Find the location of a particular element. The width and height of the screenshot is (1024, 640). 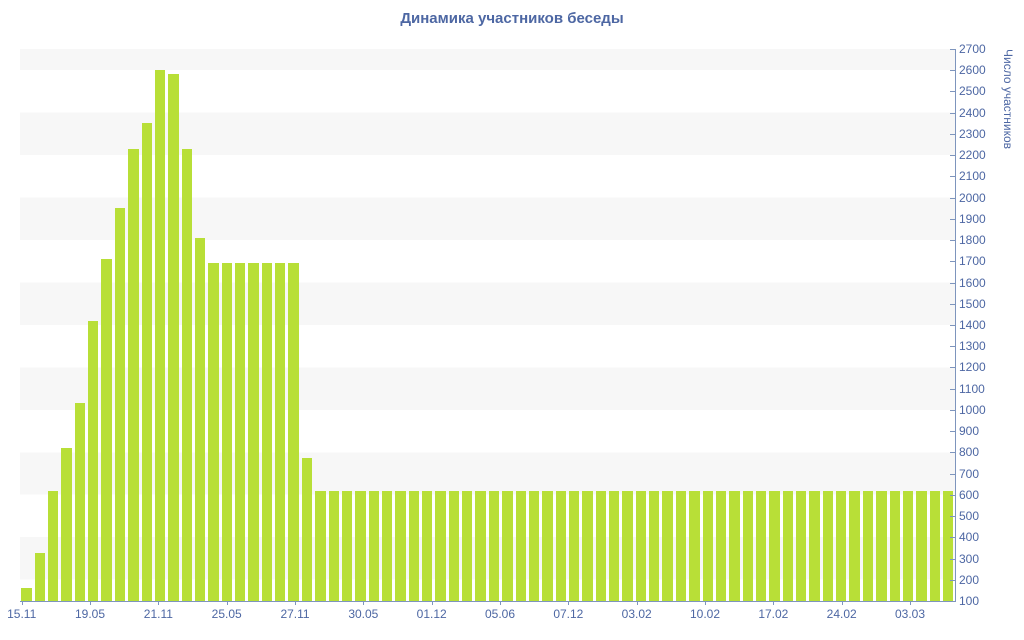

y-tick-label: 700 is located at coordinates (969, 473).